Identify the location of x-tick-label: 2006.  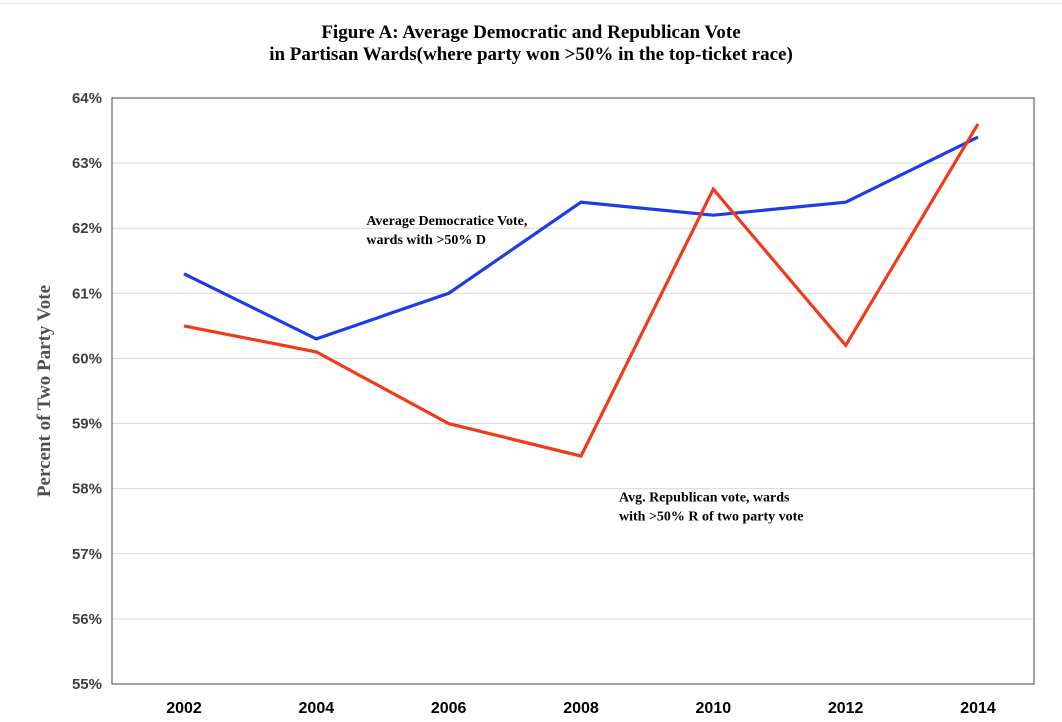
(449, 708).